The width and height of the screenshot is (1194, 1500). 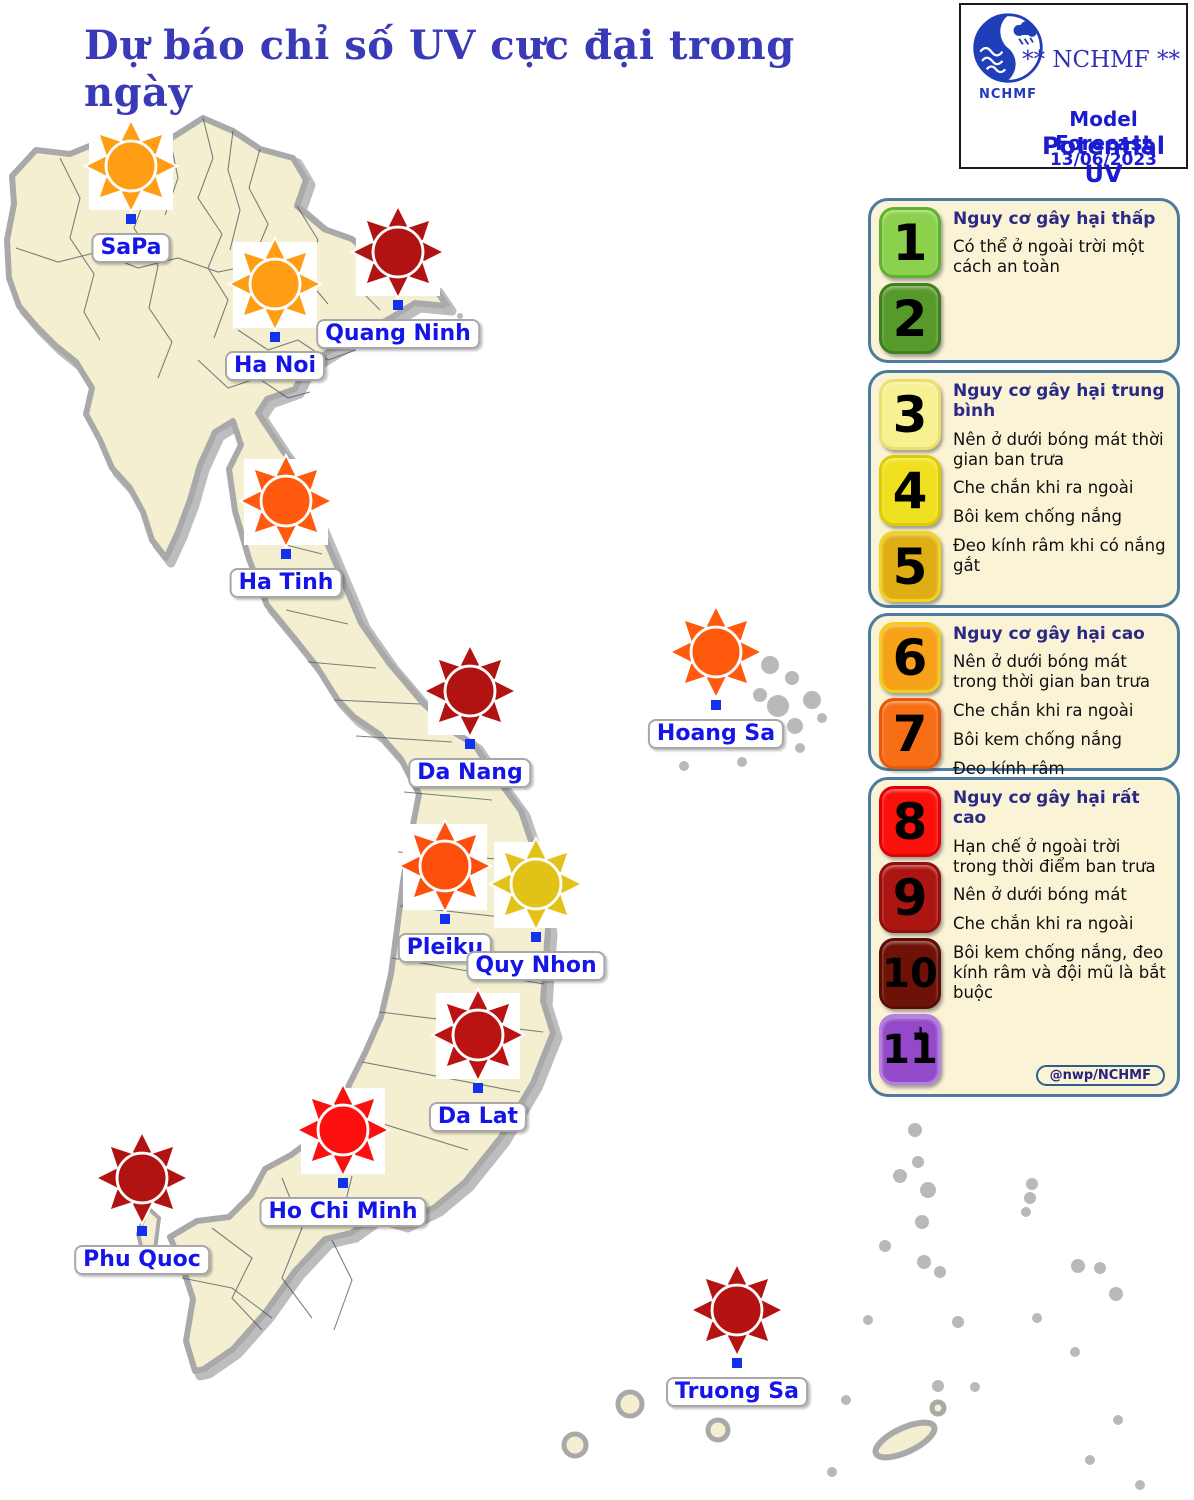 I want to click on city-label: SaPa, so click(x=131, y=248).